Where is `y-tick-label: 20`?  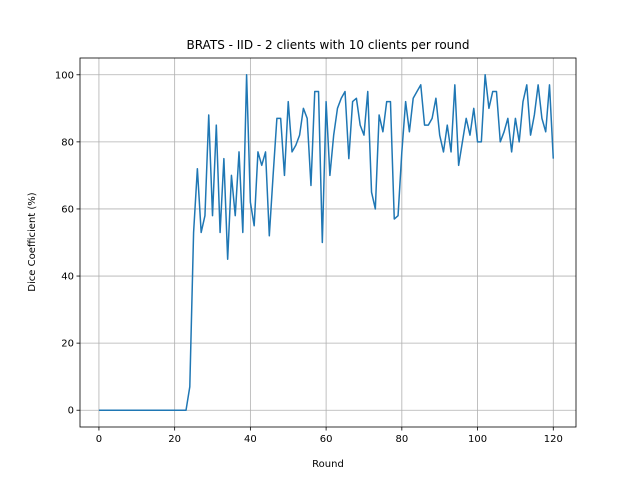 y-tick-label: 20 is located at coordinates (67, 344).